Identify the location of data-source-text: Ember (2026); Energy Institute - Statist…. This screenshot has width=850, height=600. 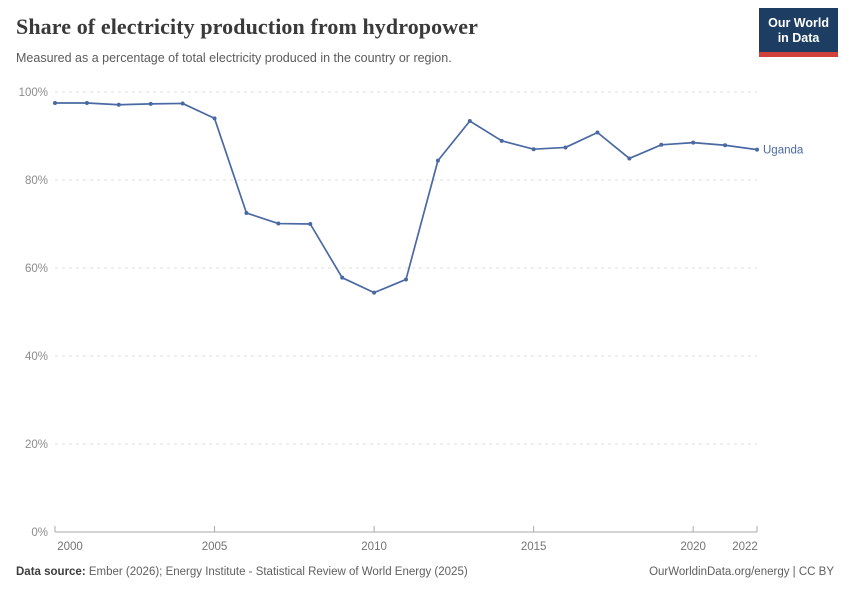
(276, 572).